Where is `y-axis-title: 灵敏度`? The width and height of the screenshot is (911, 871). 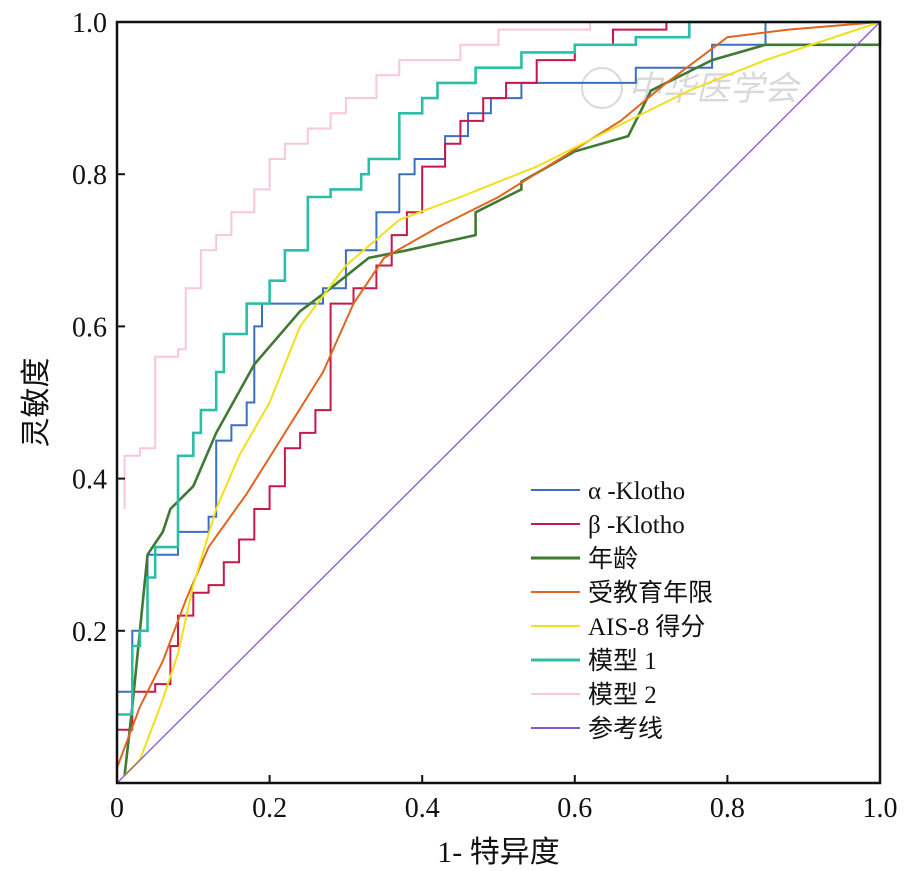 y-axis-title: 灵敏度 is located at coordinates (36, 403).